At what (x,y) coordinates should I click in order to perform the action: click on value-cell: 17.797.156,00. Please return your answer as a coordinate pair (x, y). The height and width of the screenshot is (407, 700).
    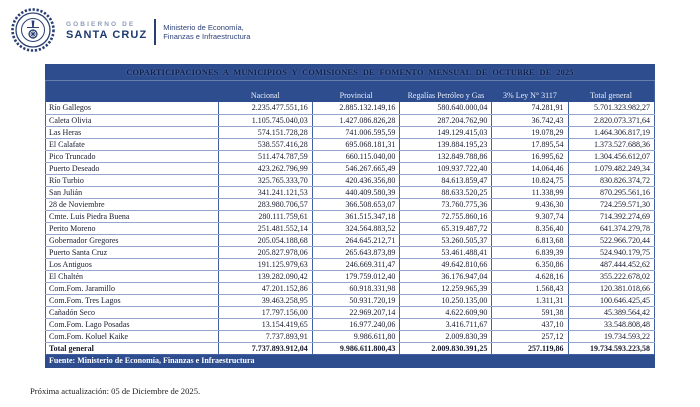
    Looking at the image, I should click on (265, 312).